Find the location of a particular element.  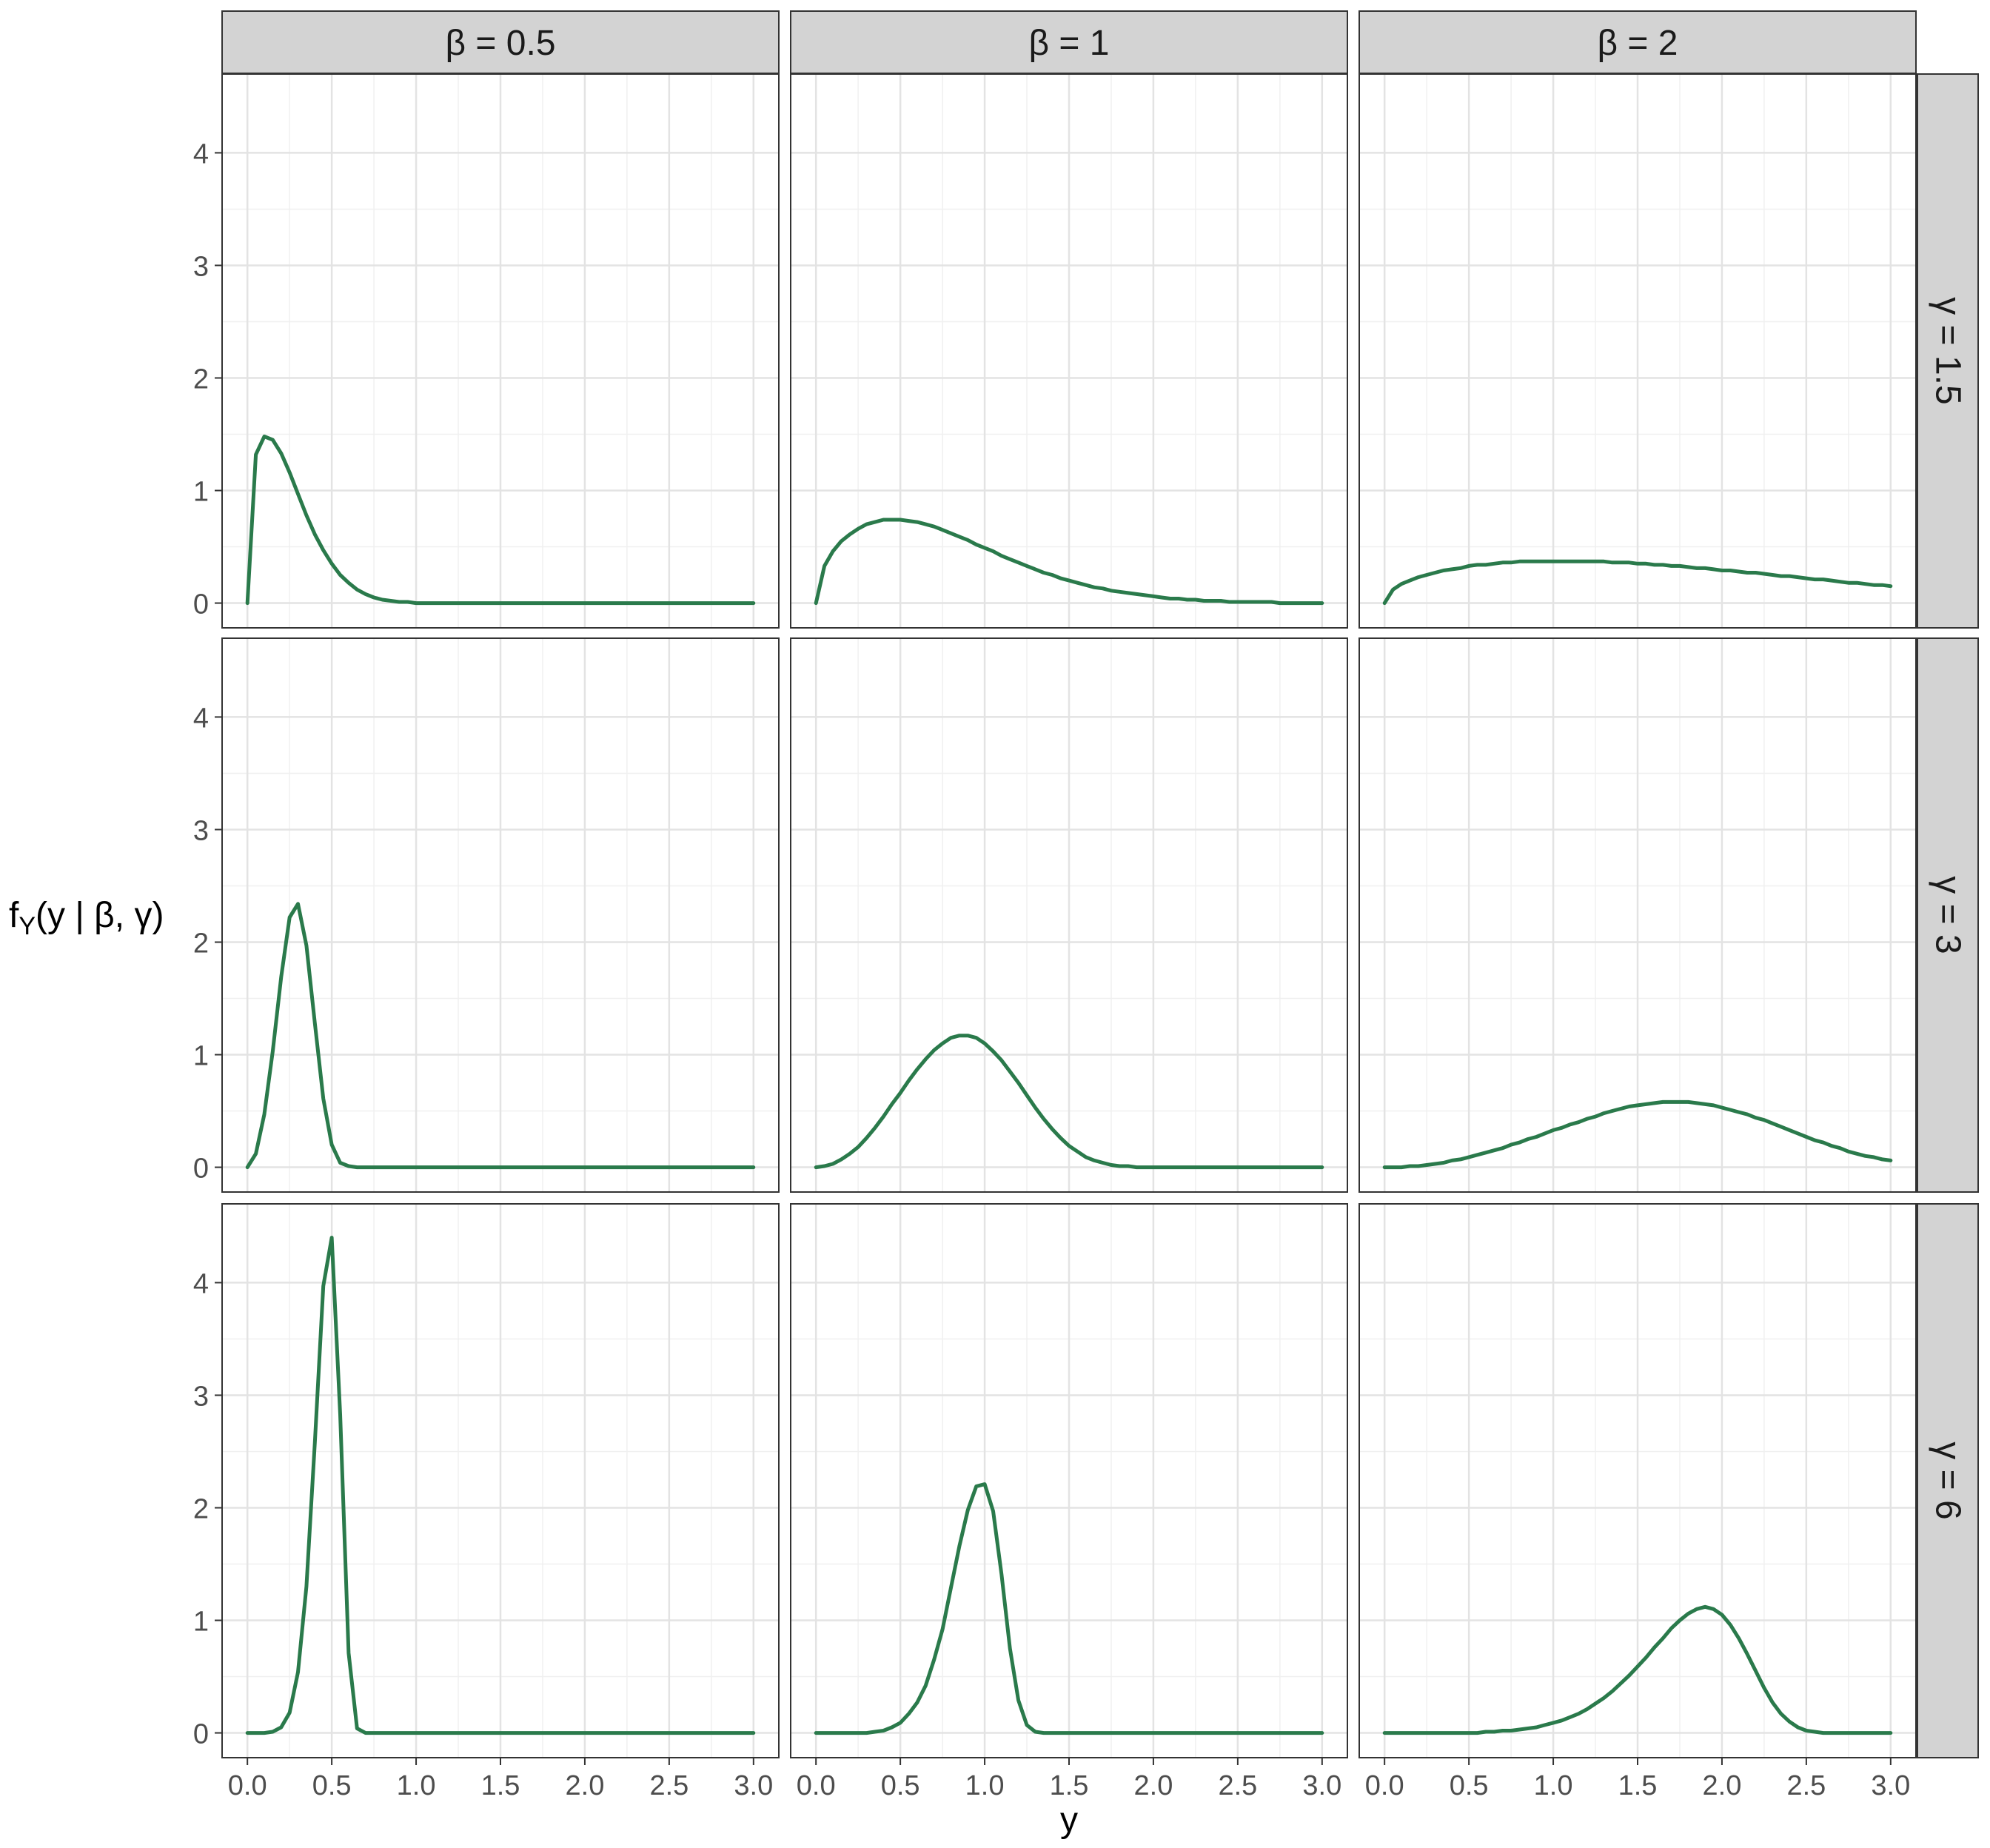

row-strip: γ = 1.5 is located at coordinates (1948, 351).